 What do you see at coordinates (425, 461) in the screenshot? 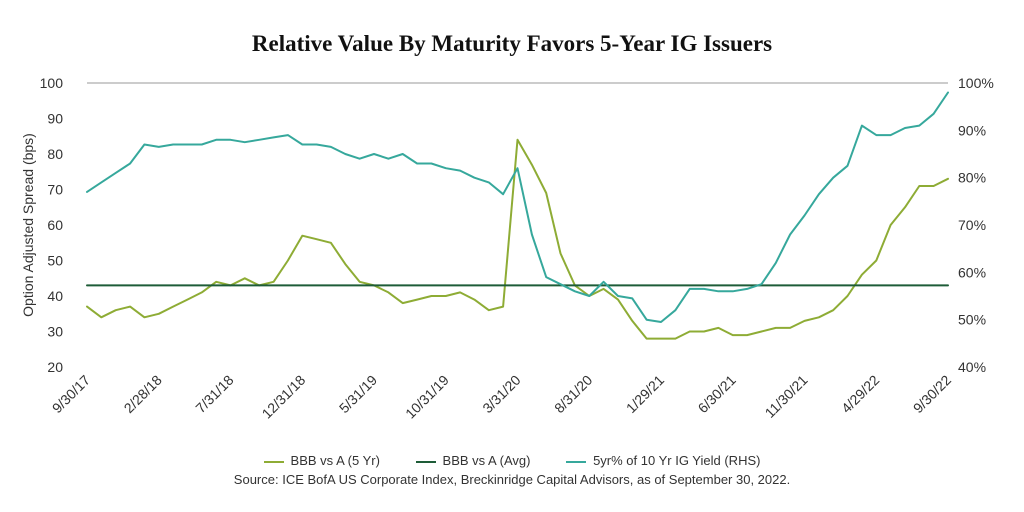
I see `legend-swatch-bbb-vs-a-avg` at bounding box center [425, 461].